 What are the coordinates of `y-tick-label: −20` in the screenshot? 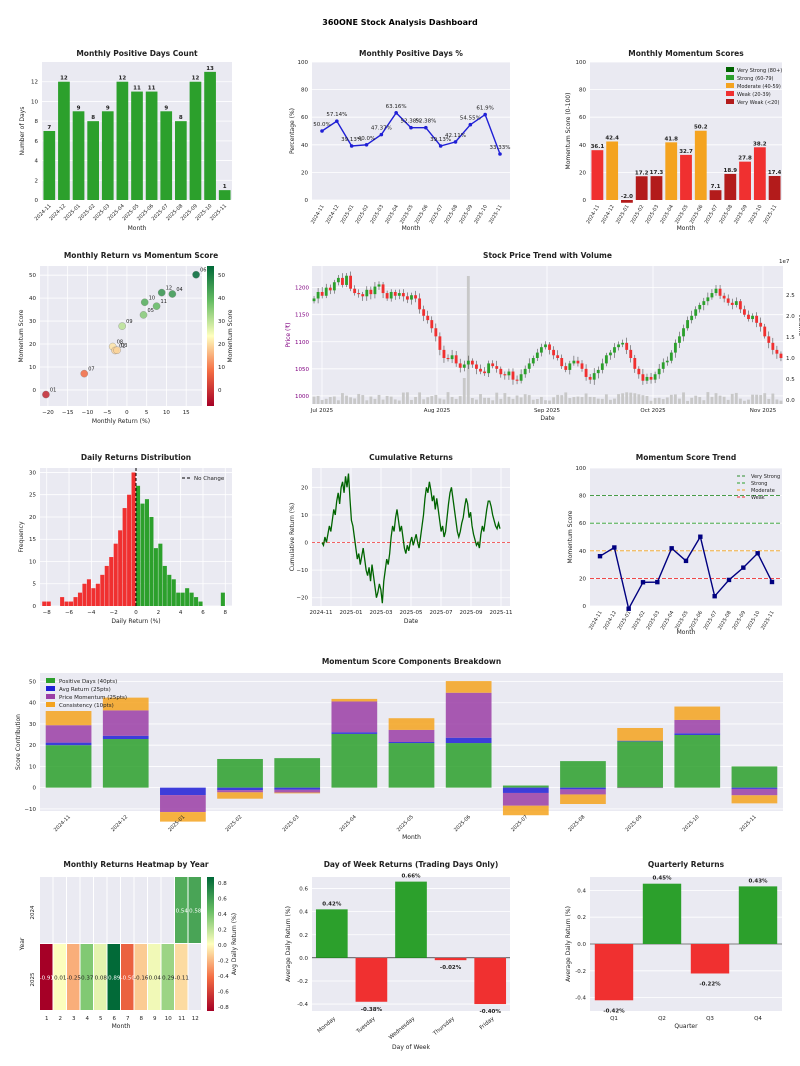 It's located at (302, 599).